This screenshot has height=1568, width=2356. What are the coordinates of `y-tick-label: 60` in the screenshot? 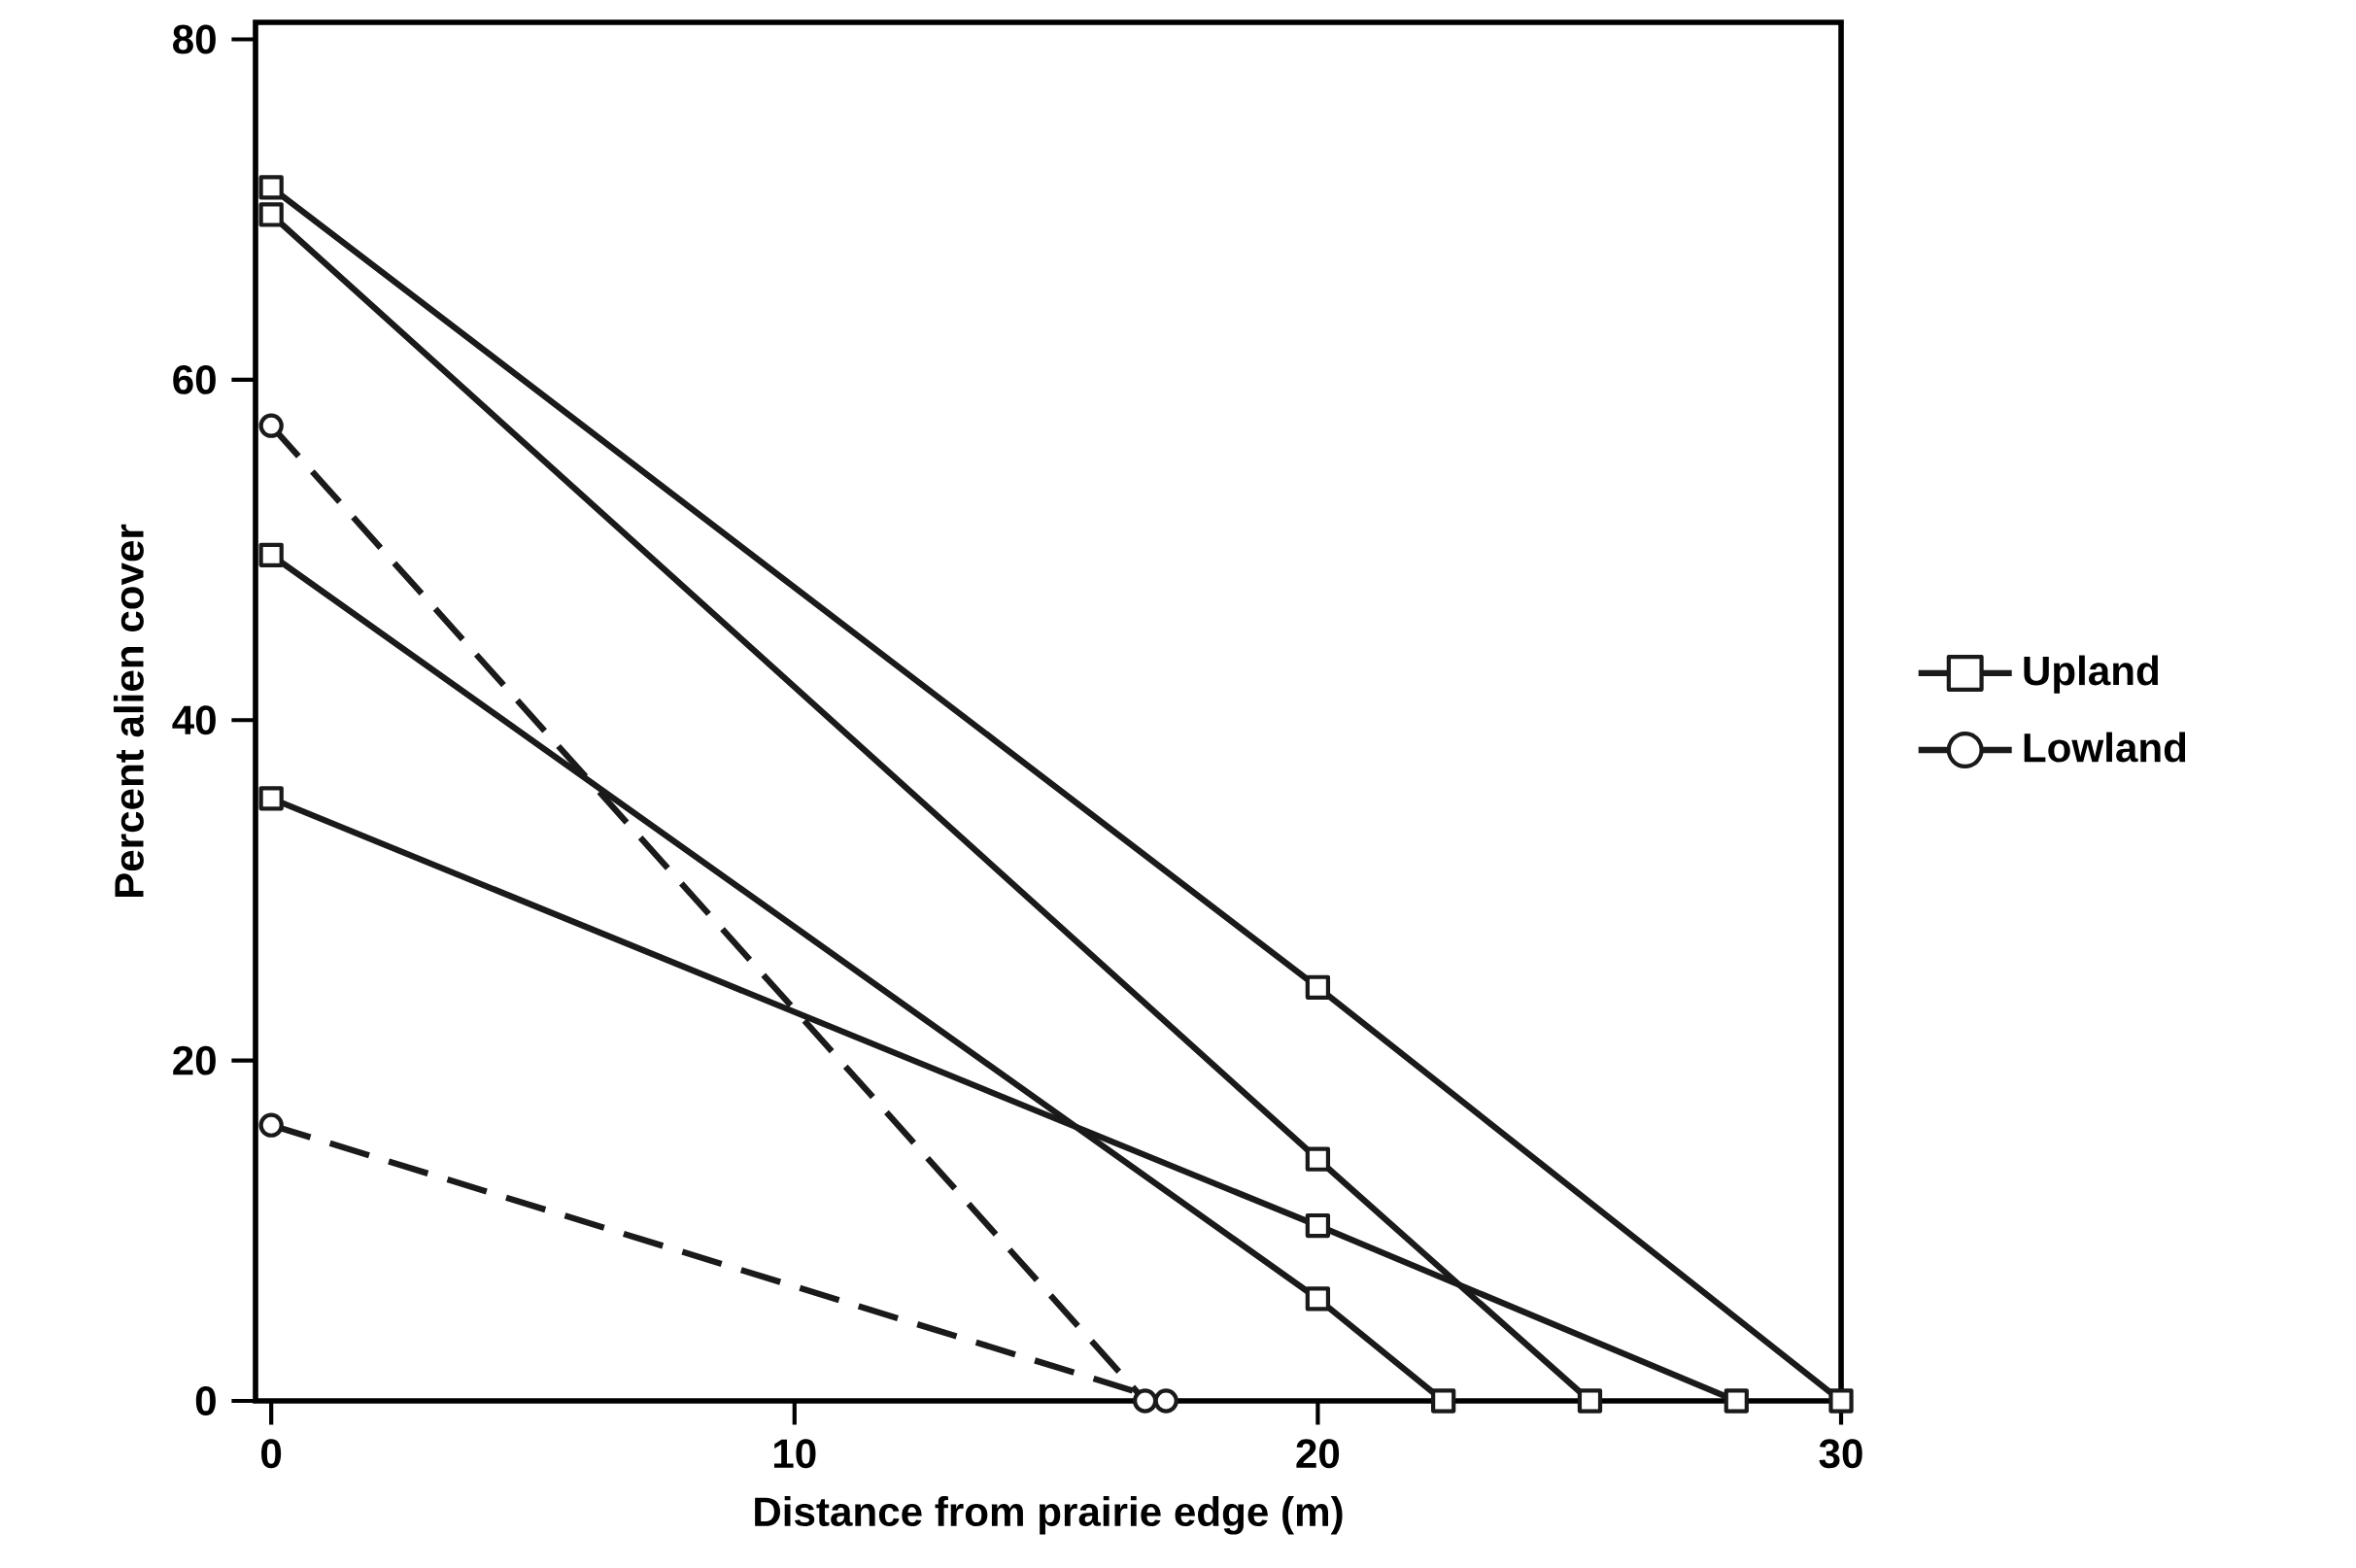 It's located at (194, 379).